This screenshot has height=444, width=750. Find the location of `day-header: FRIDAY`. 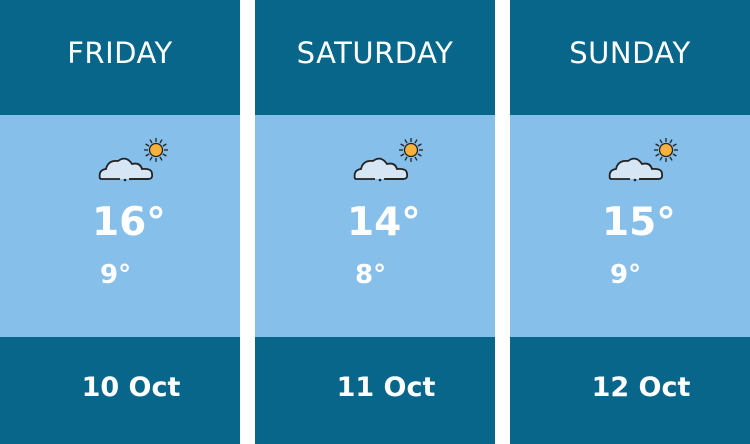

day-header: FRIDAY is located at coordinates (120, 57).